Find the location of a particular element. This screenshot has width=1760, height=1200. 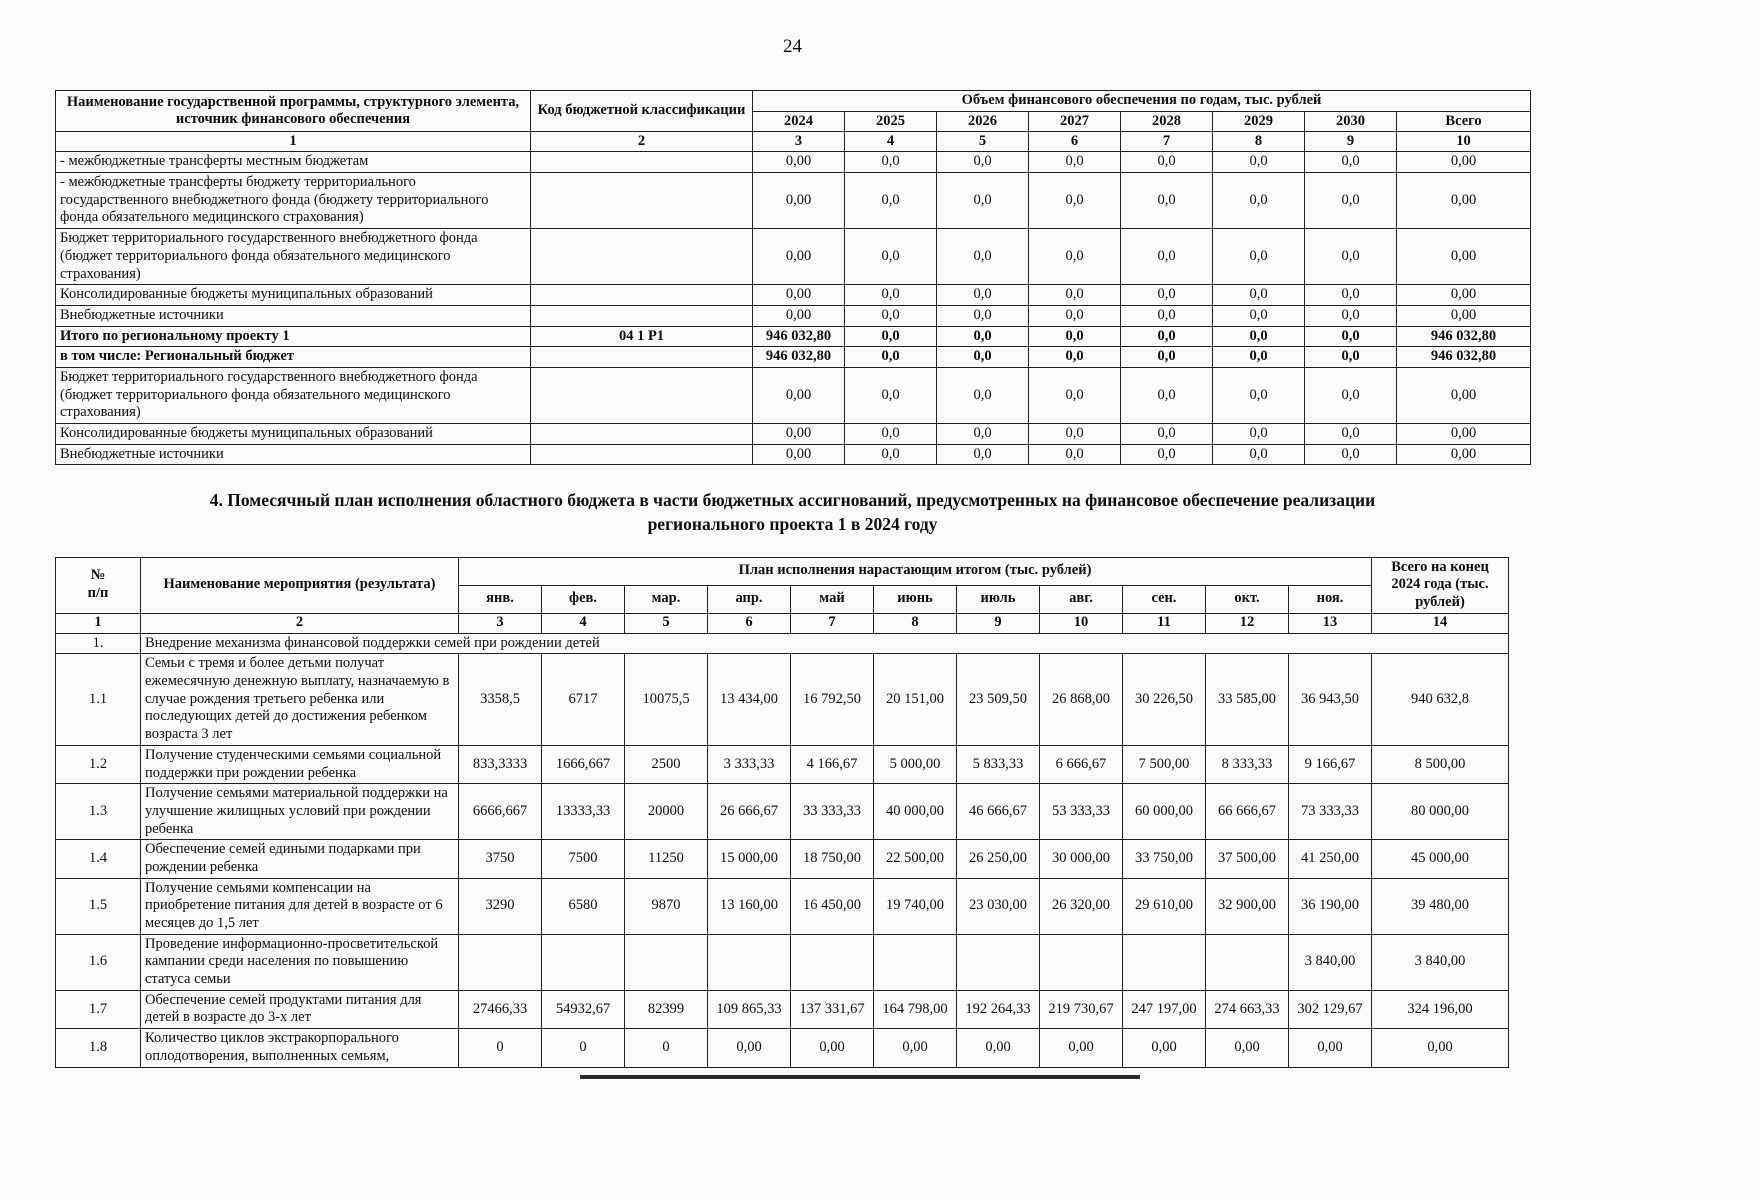

row-month-value: 109 865,33 is located at coordinates (749, 1009).